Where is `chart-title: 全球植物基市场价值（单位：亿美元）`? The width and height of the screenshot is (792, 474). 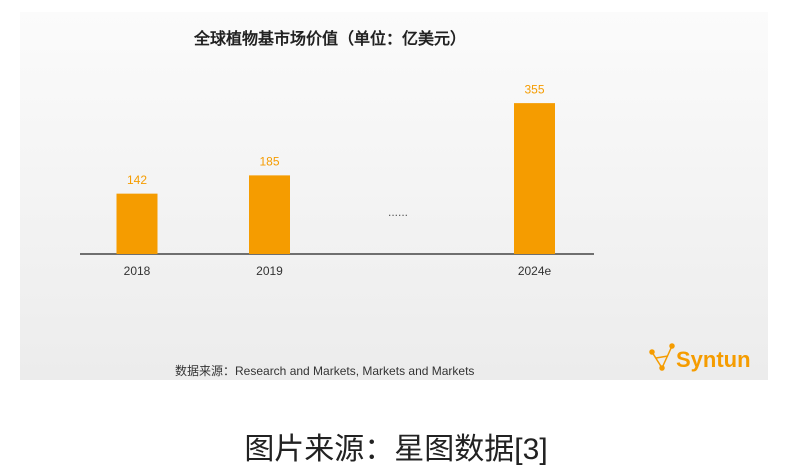
chart-title: 全球植物基市场价值（单位：亿美元） is located at coordinates (329, 38).